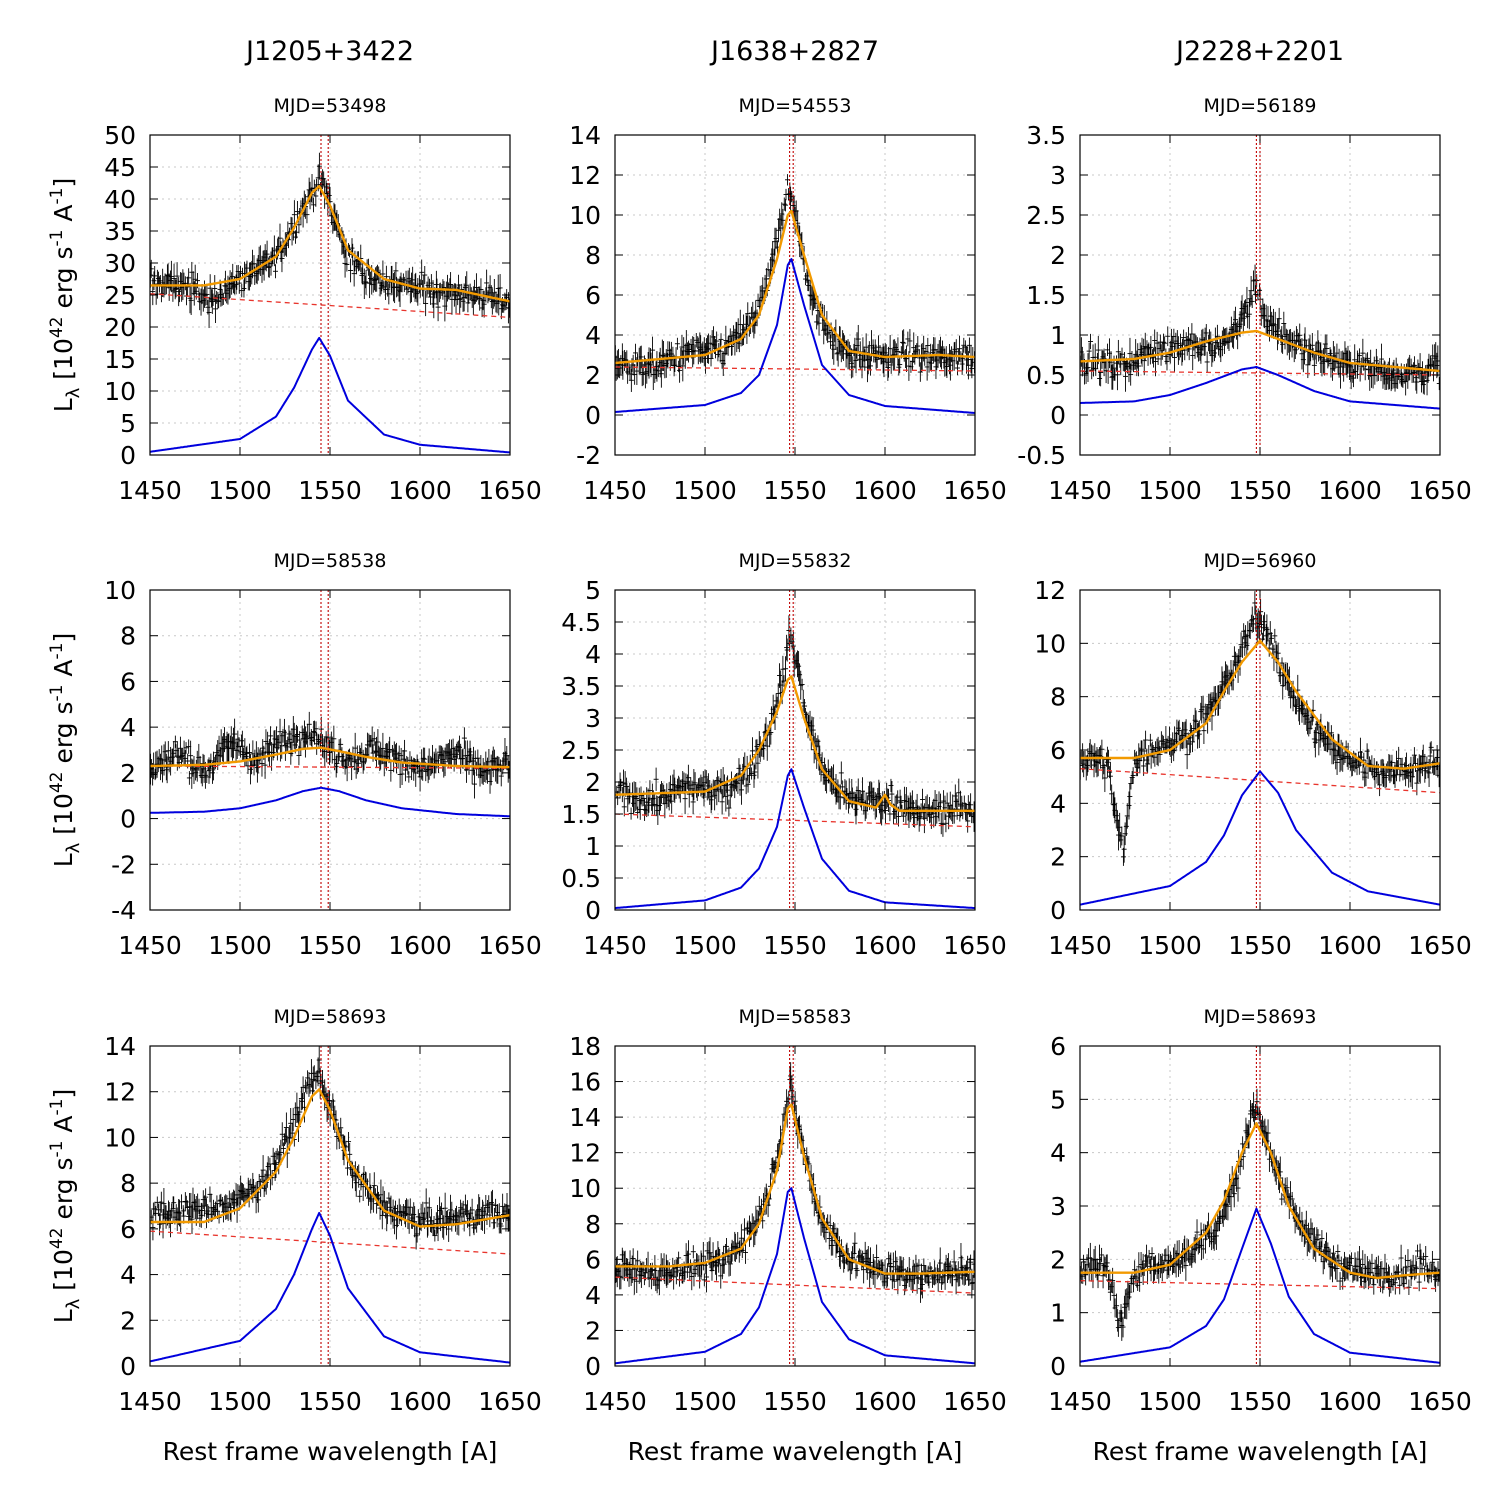  I want to click on y-tick-label: 45, so click(120, 167).